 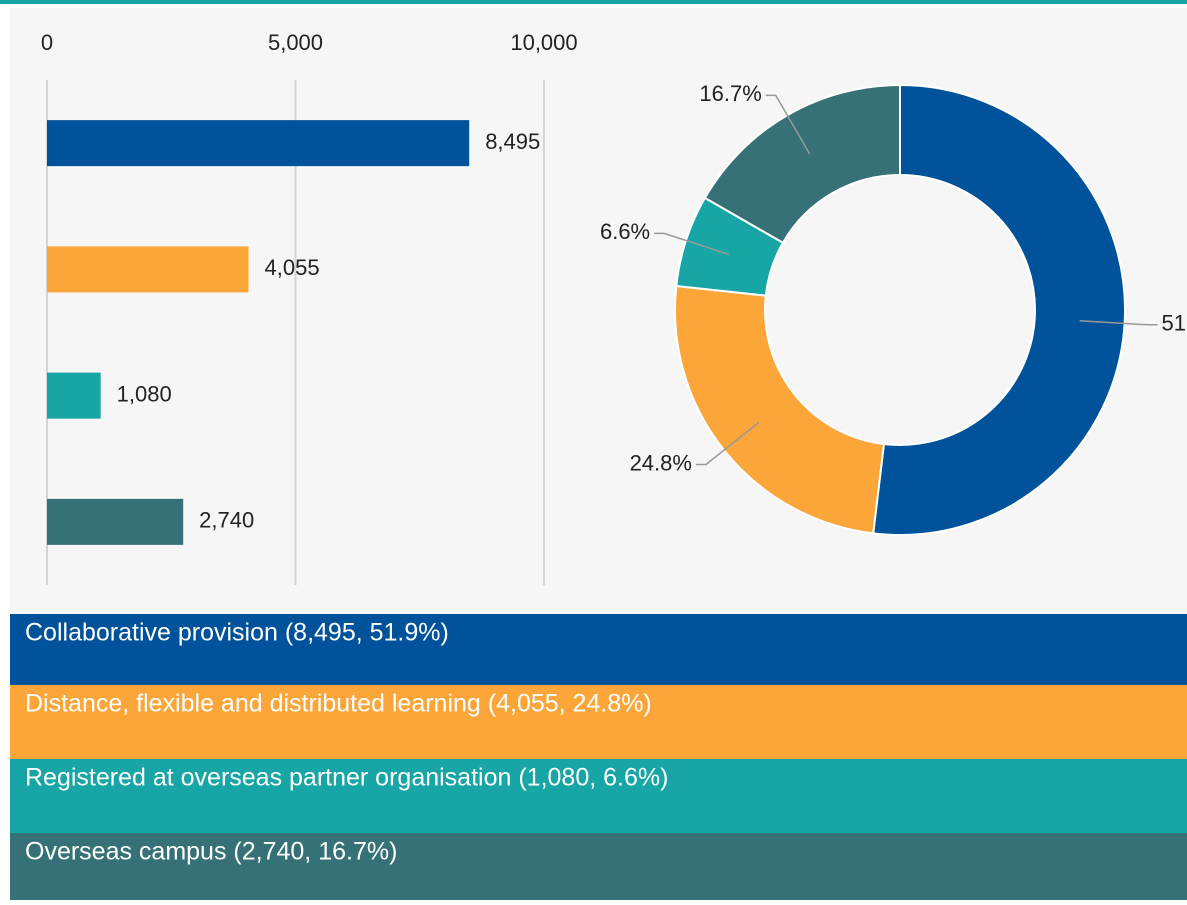 I want to click on slice-label: 24.8%, so click(x=661, y=462).